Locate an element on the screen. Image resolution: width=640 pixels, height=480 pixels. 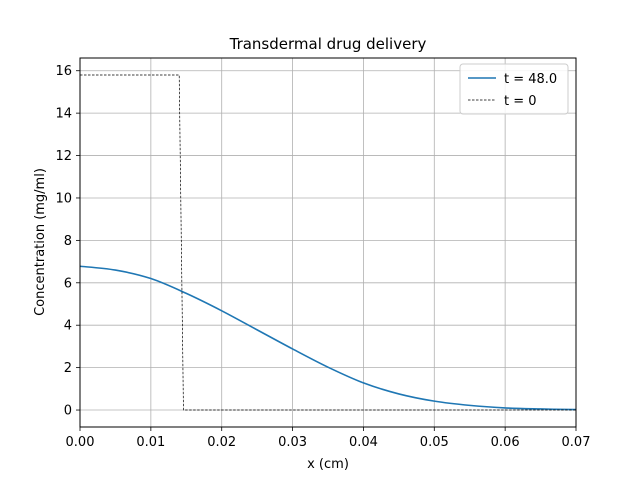
y-tick-label: 4 is located at coordinates (68, 326).